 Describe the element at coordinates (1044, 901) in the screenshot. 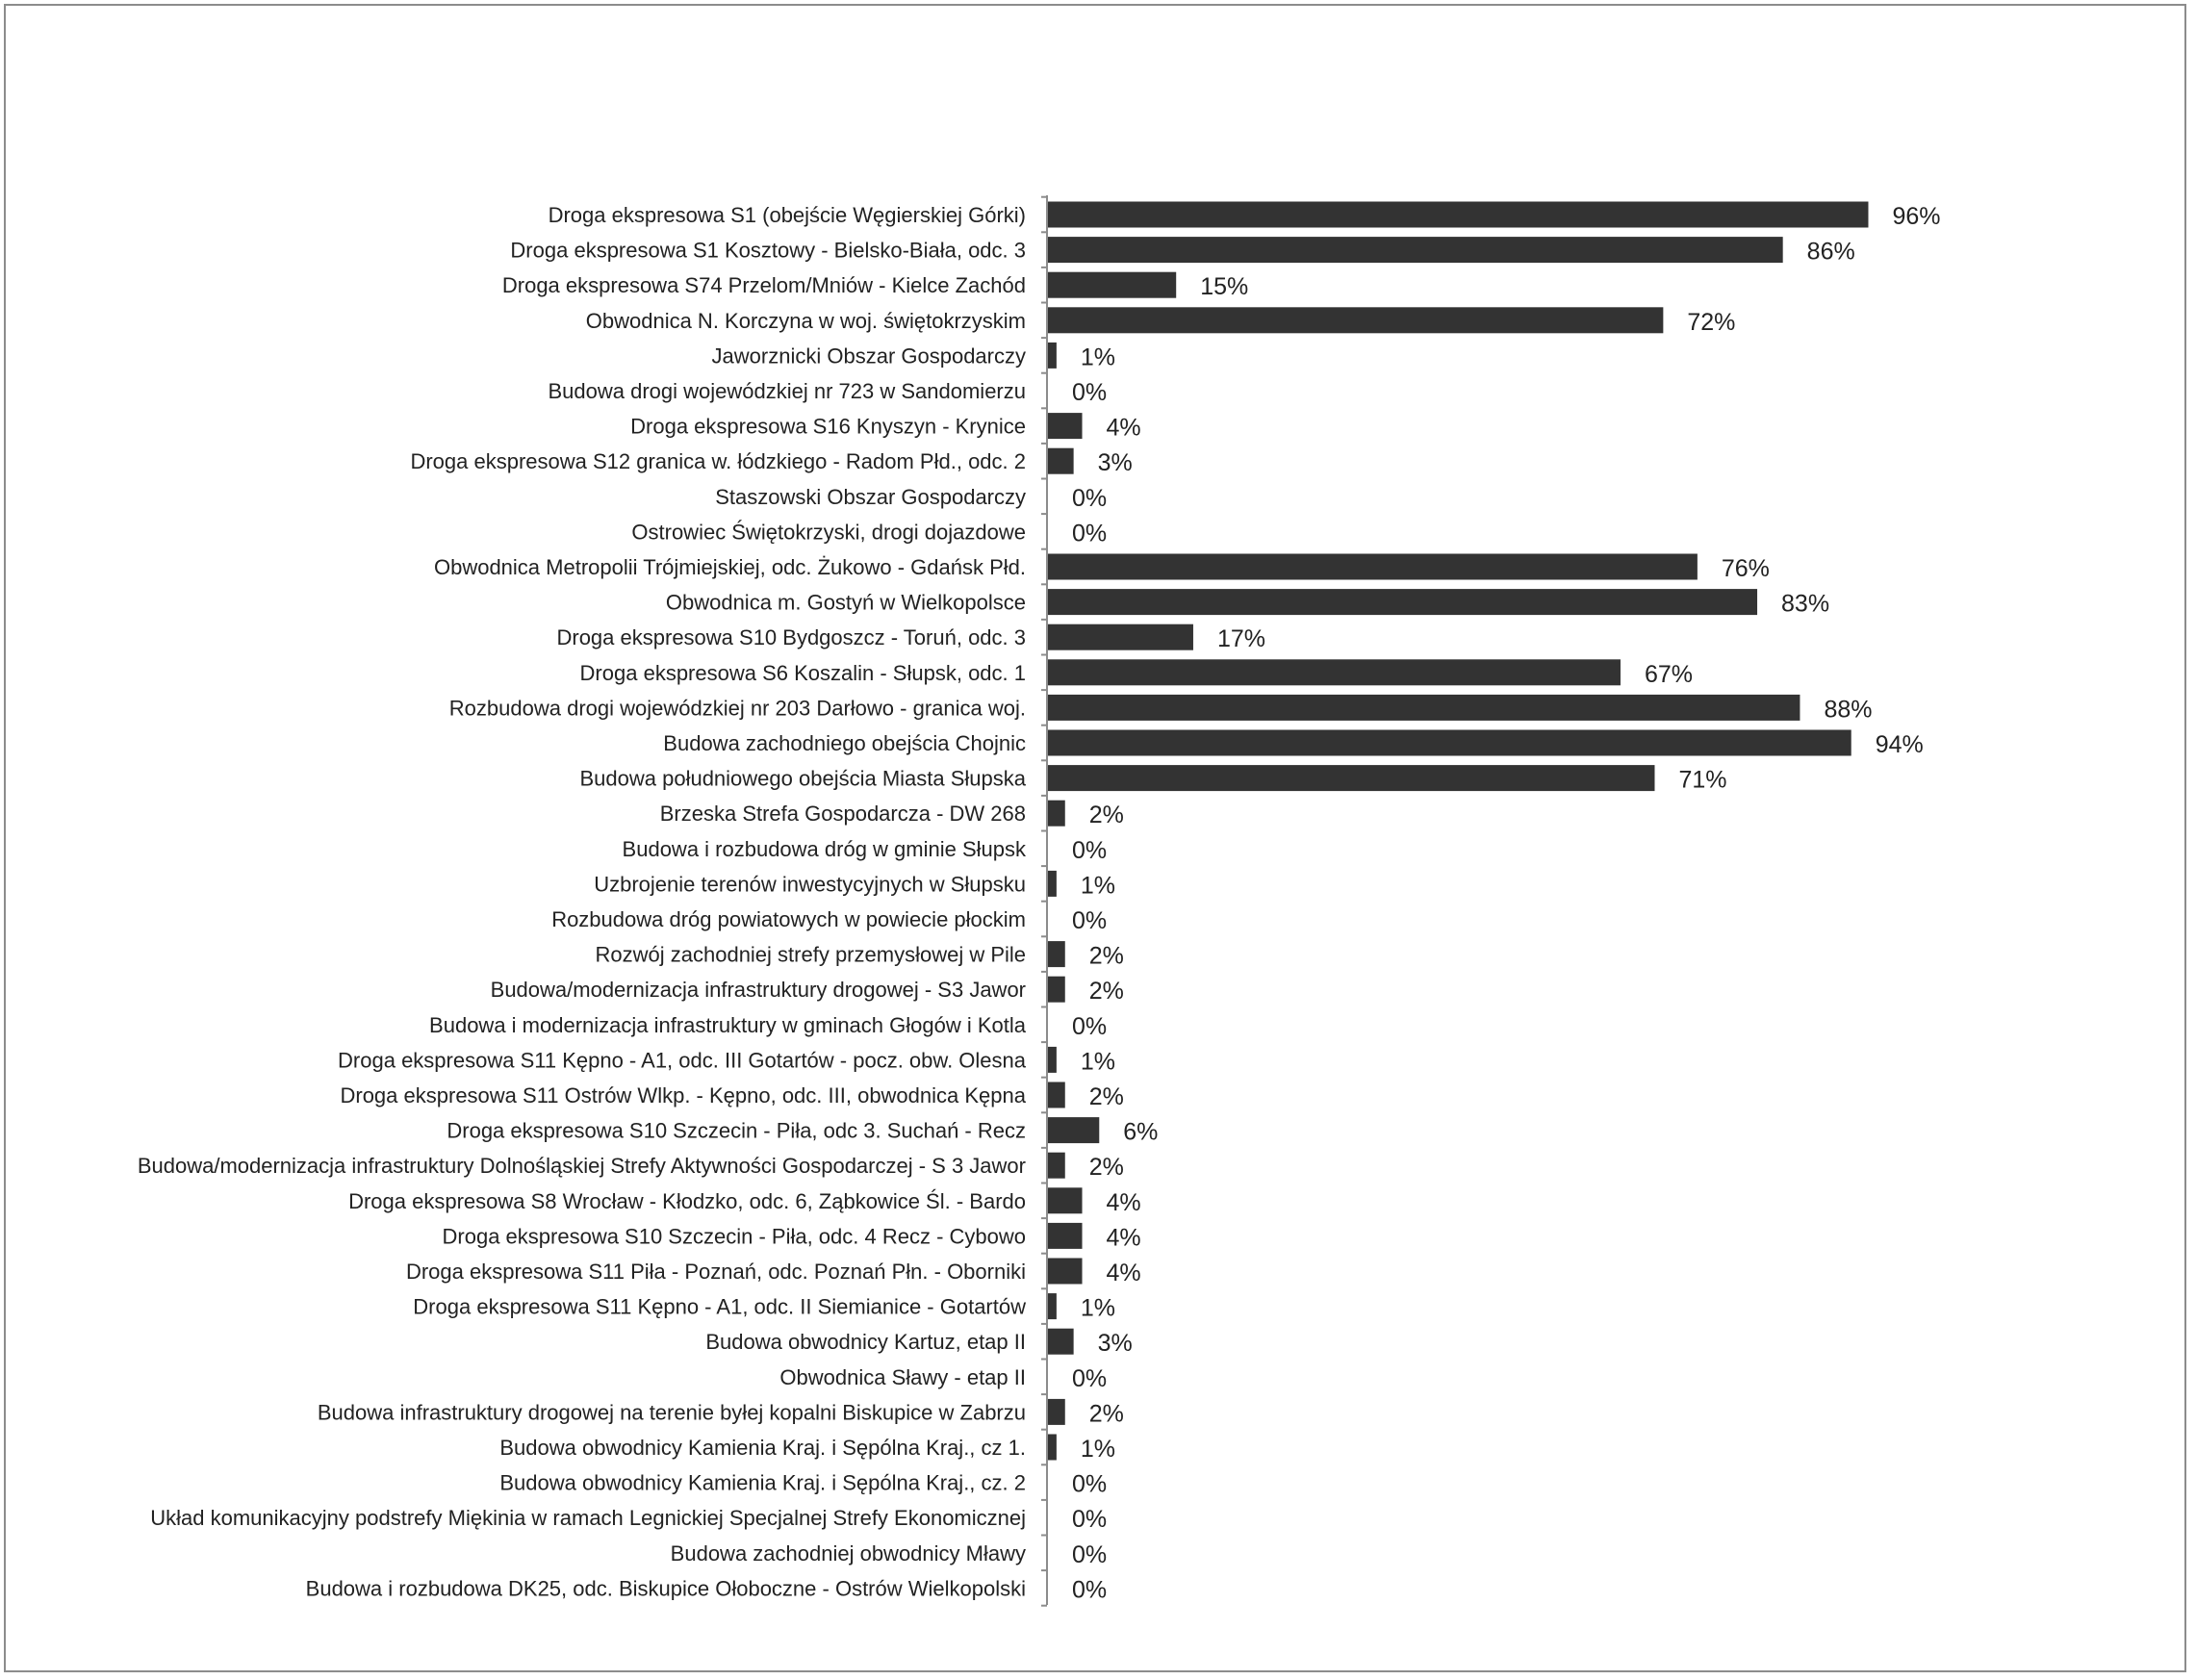

I see `y-axis` at that location.